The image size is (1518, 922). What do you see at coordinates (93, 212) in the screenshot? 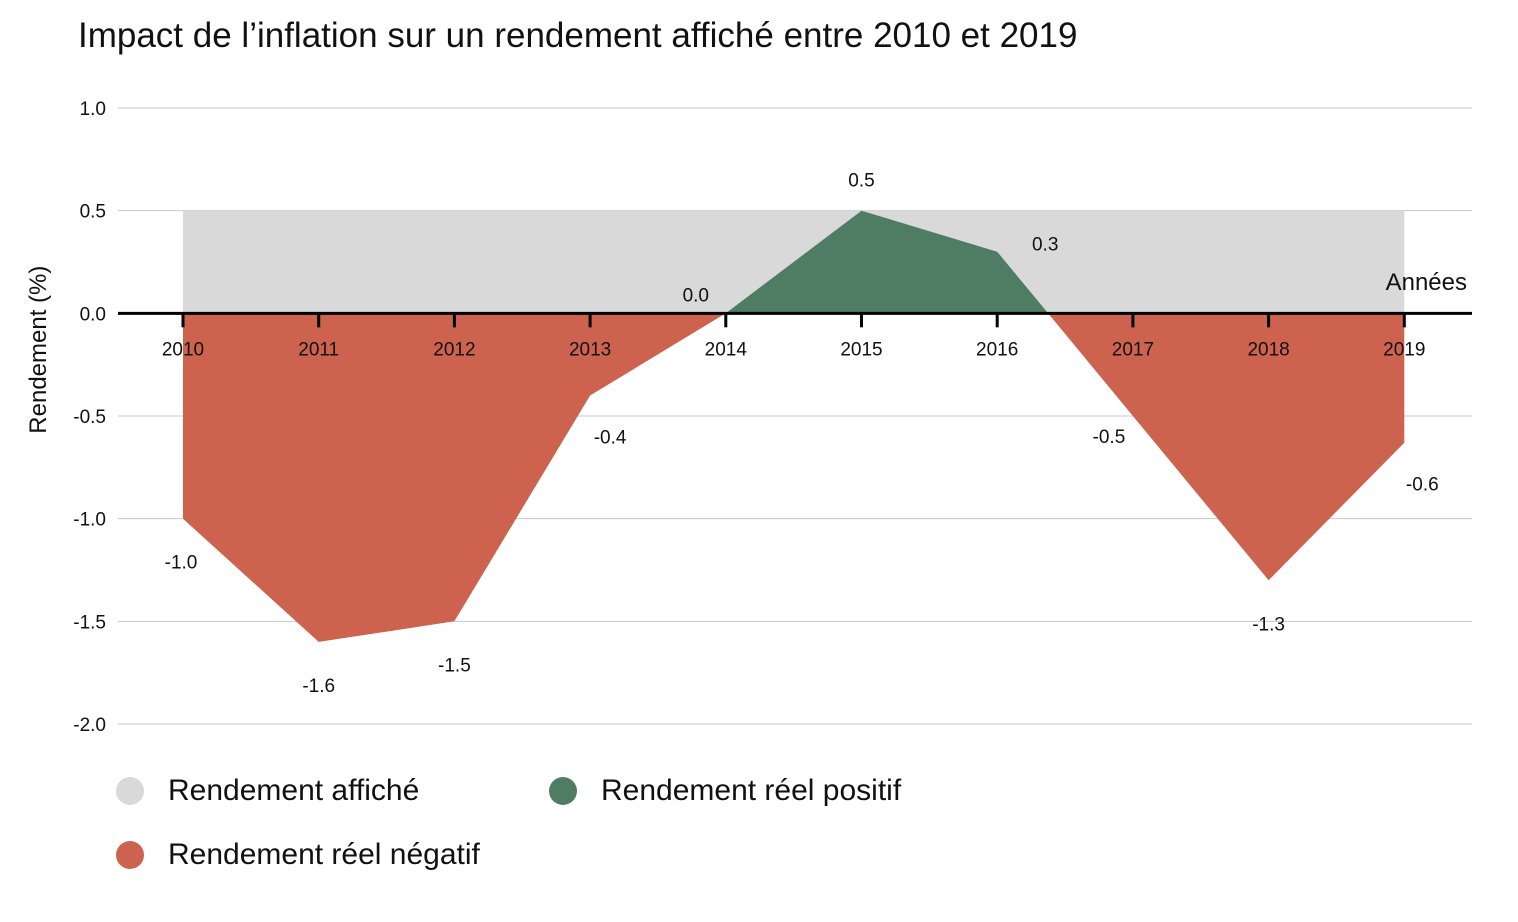
I see `y-tick-label: 0.5` at bounding box center [93, 212].